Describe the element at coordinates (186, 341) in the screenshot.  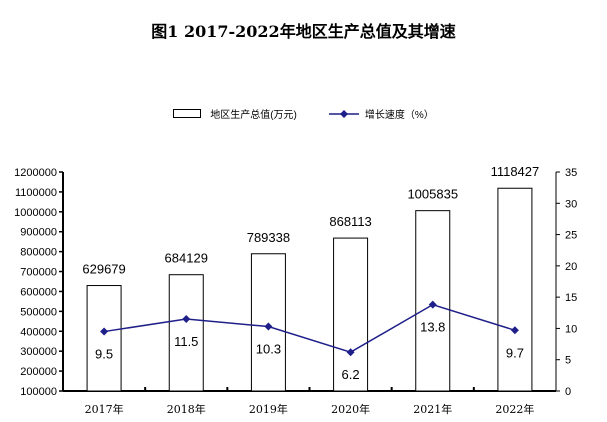
I see `line-data-label: 11.5` at that location.